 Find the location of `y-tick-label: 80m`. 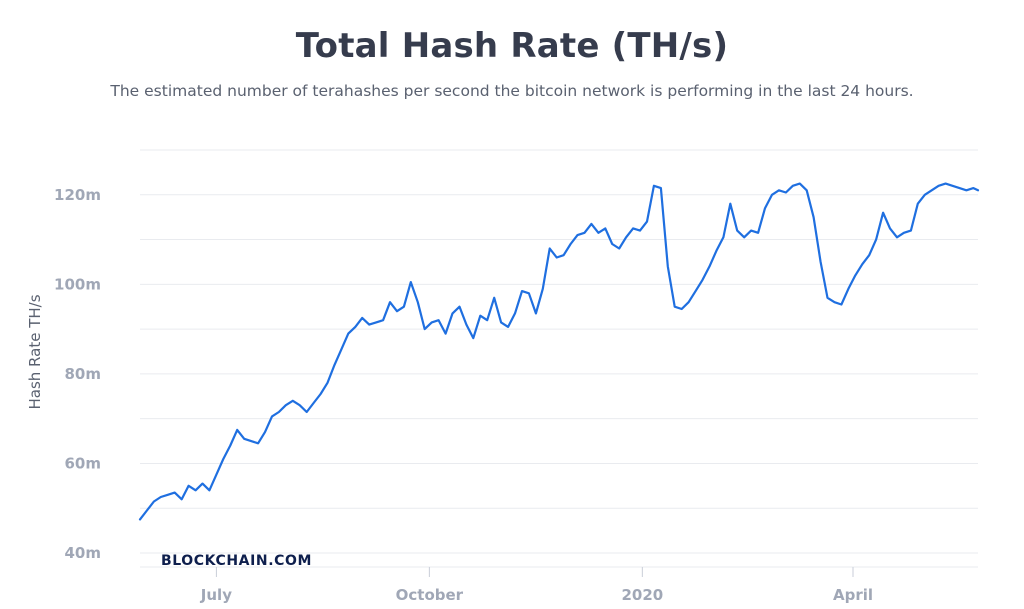

y-tick-label: 80m is located at coordinates (82, 374).